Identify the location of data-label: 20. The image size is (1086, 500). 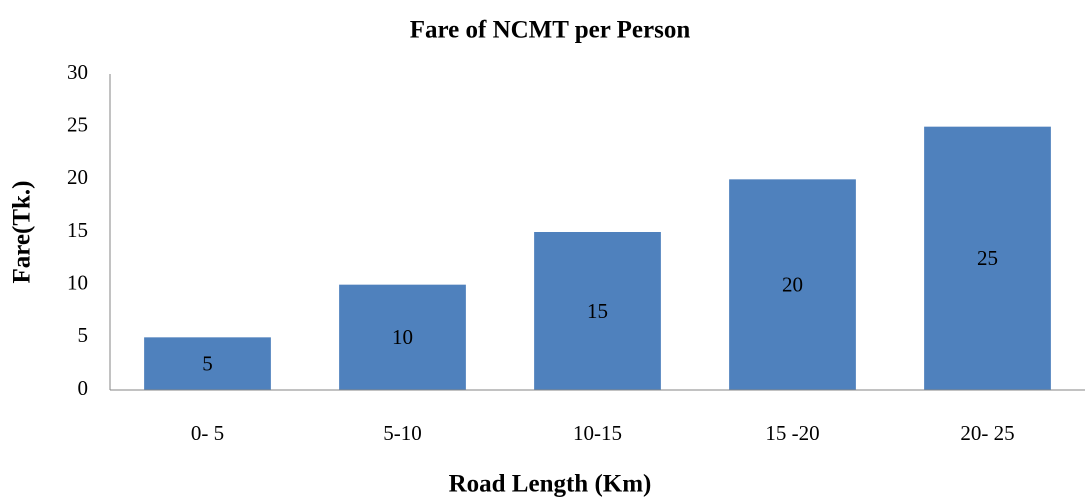
(792, 284).